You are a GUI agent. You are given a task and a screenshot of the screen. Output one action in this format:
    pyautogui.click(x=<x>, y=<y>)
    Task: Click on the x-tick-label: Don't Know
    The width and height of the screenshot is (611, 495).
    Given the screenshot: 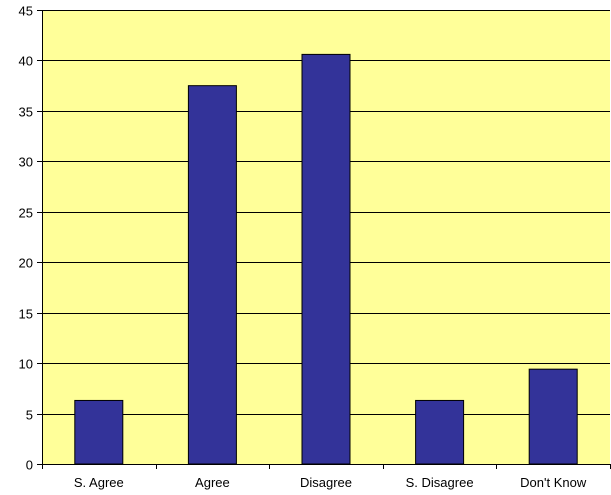 What is the action you would take?
    pyautogui.click(x=553, y=482)
    